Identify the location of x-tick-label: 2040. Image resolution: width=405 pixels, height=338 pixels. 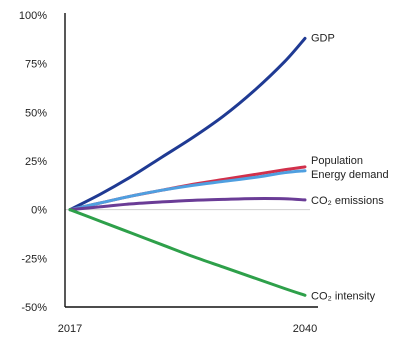
(305, 329).